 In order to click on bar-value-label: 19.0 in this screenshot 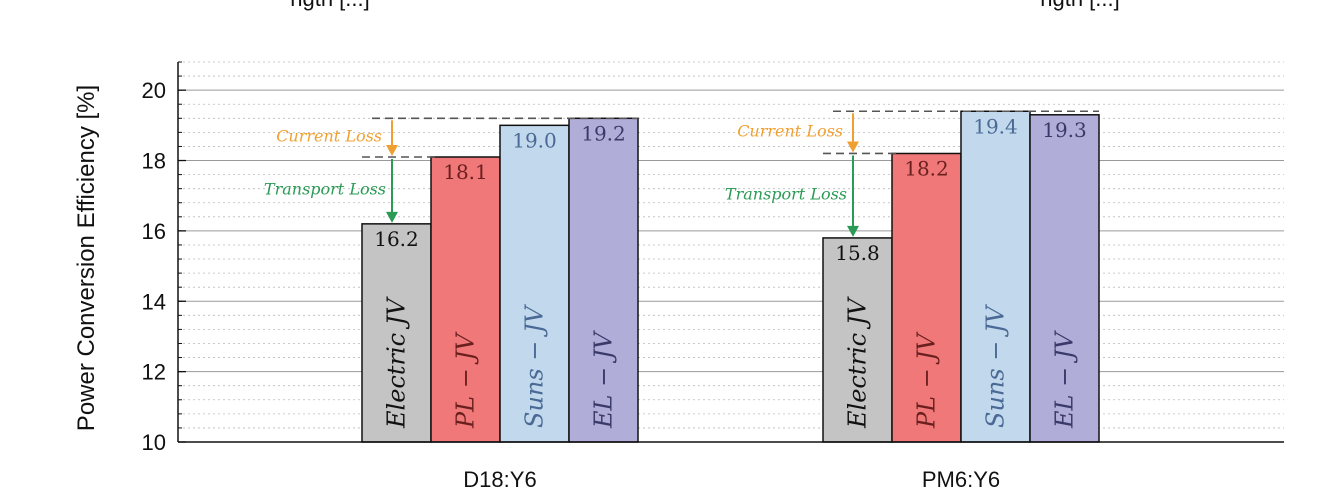, I will do `click(534, 140)`.